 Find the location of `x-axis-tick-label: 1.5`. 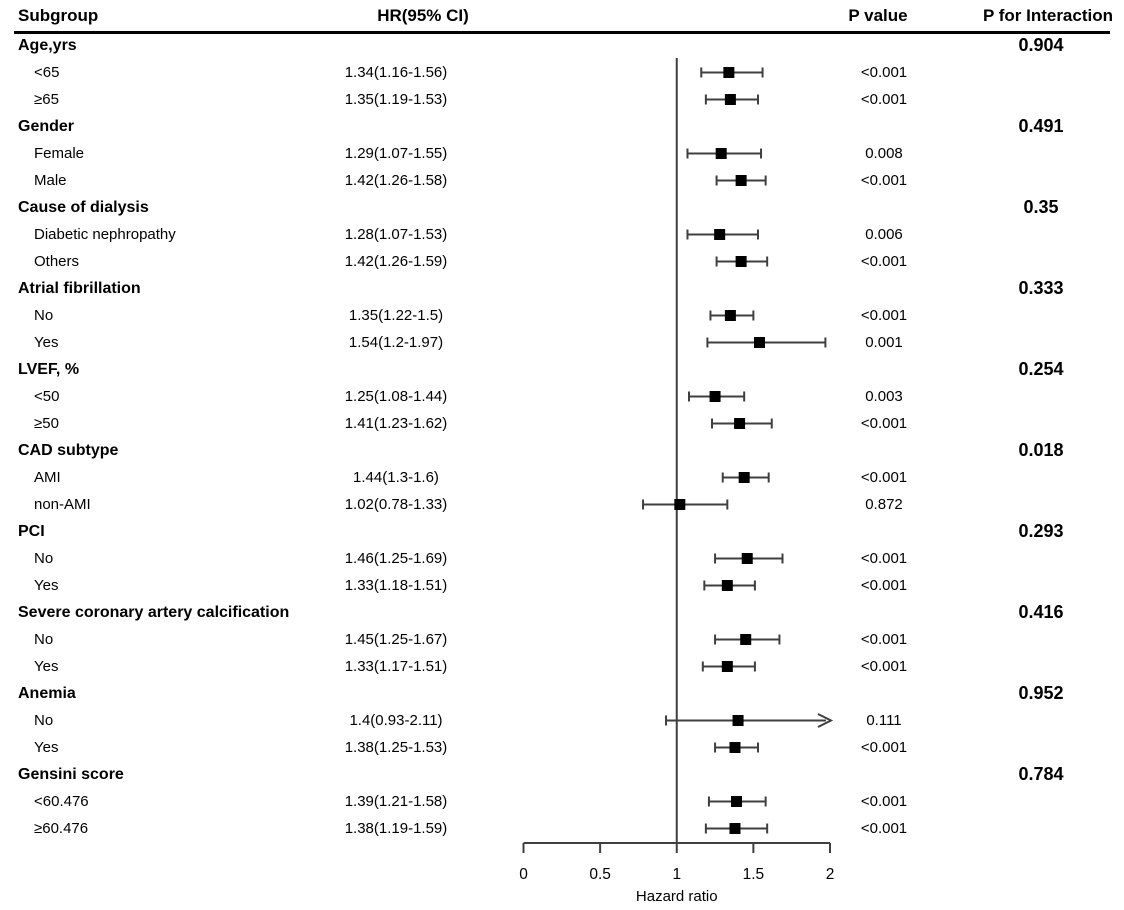

x-axis-tick-label: 1.5 is located at coordinates (754, 874).